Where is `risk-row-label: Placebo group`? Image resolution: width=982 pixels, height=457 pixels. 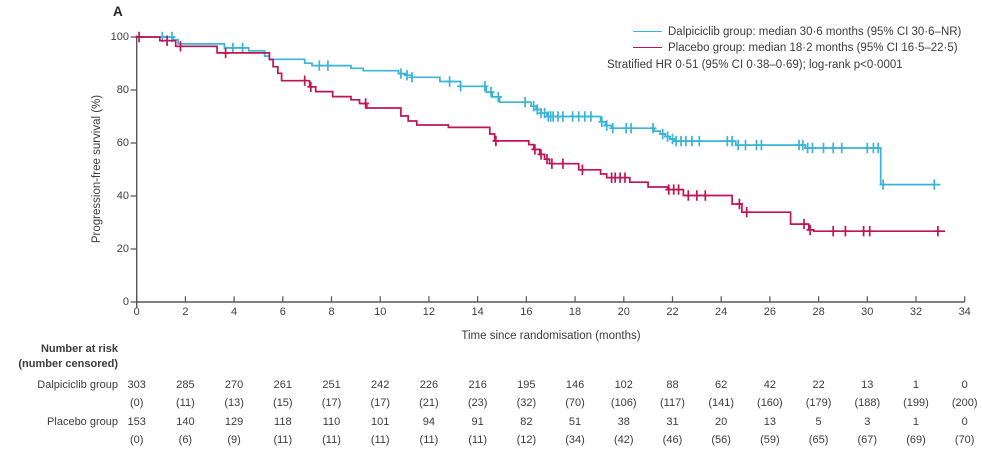
risk-row-label: Placebo group is located at coordinates (82, 422).